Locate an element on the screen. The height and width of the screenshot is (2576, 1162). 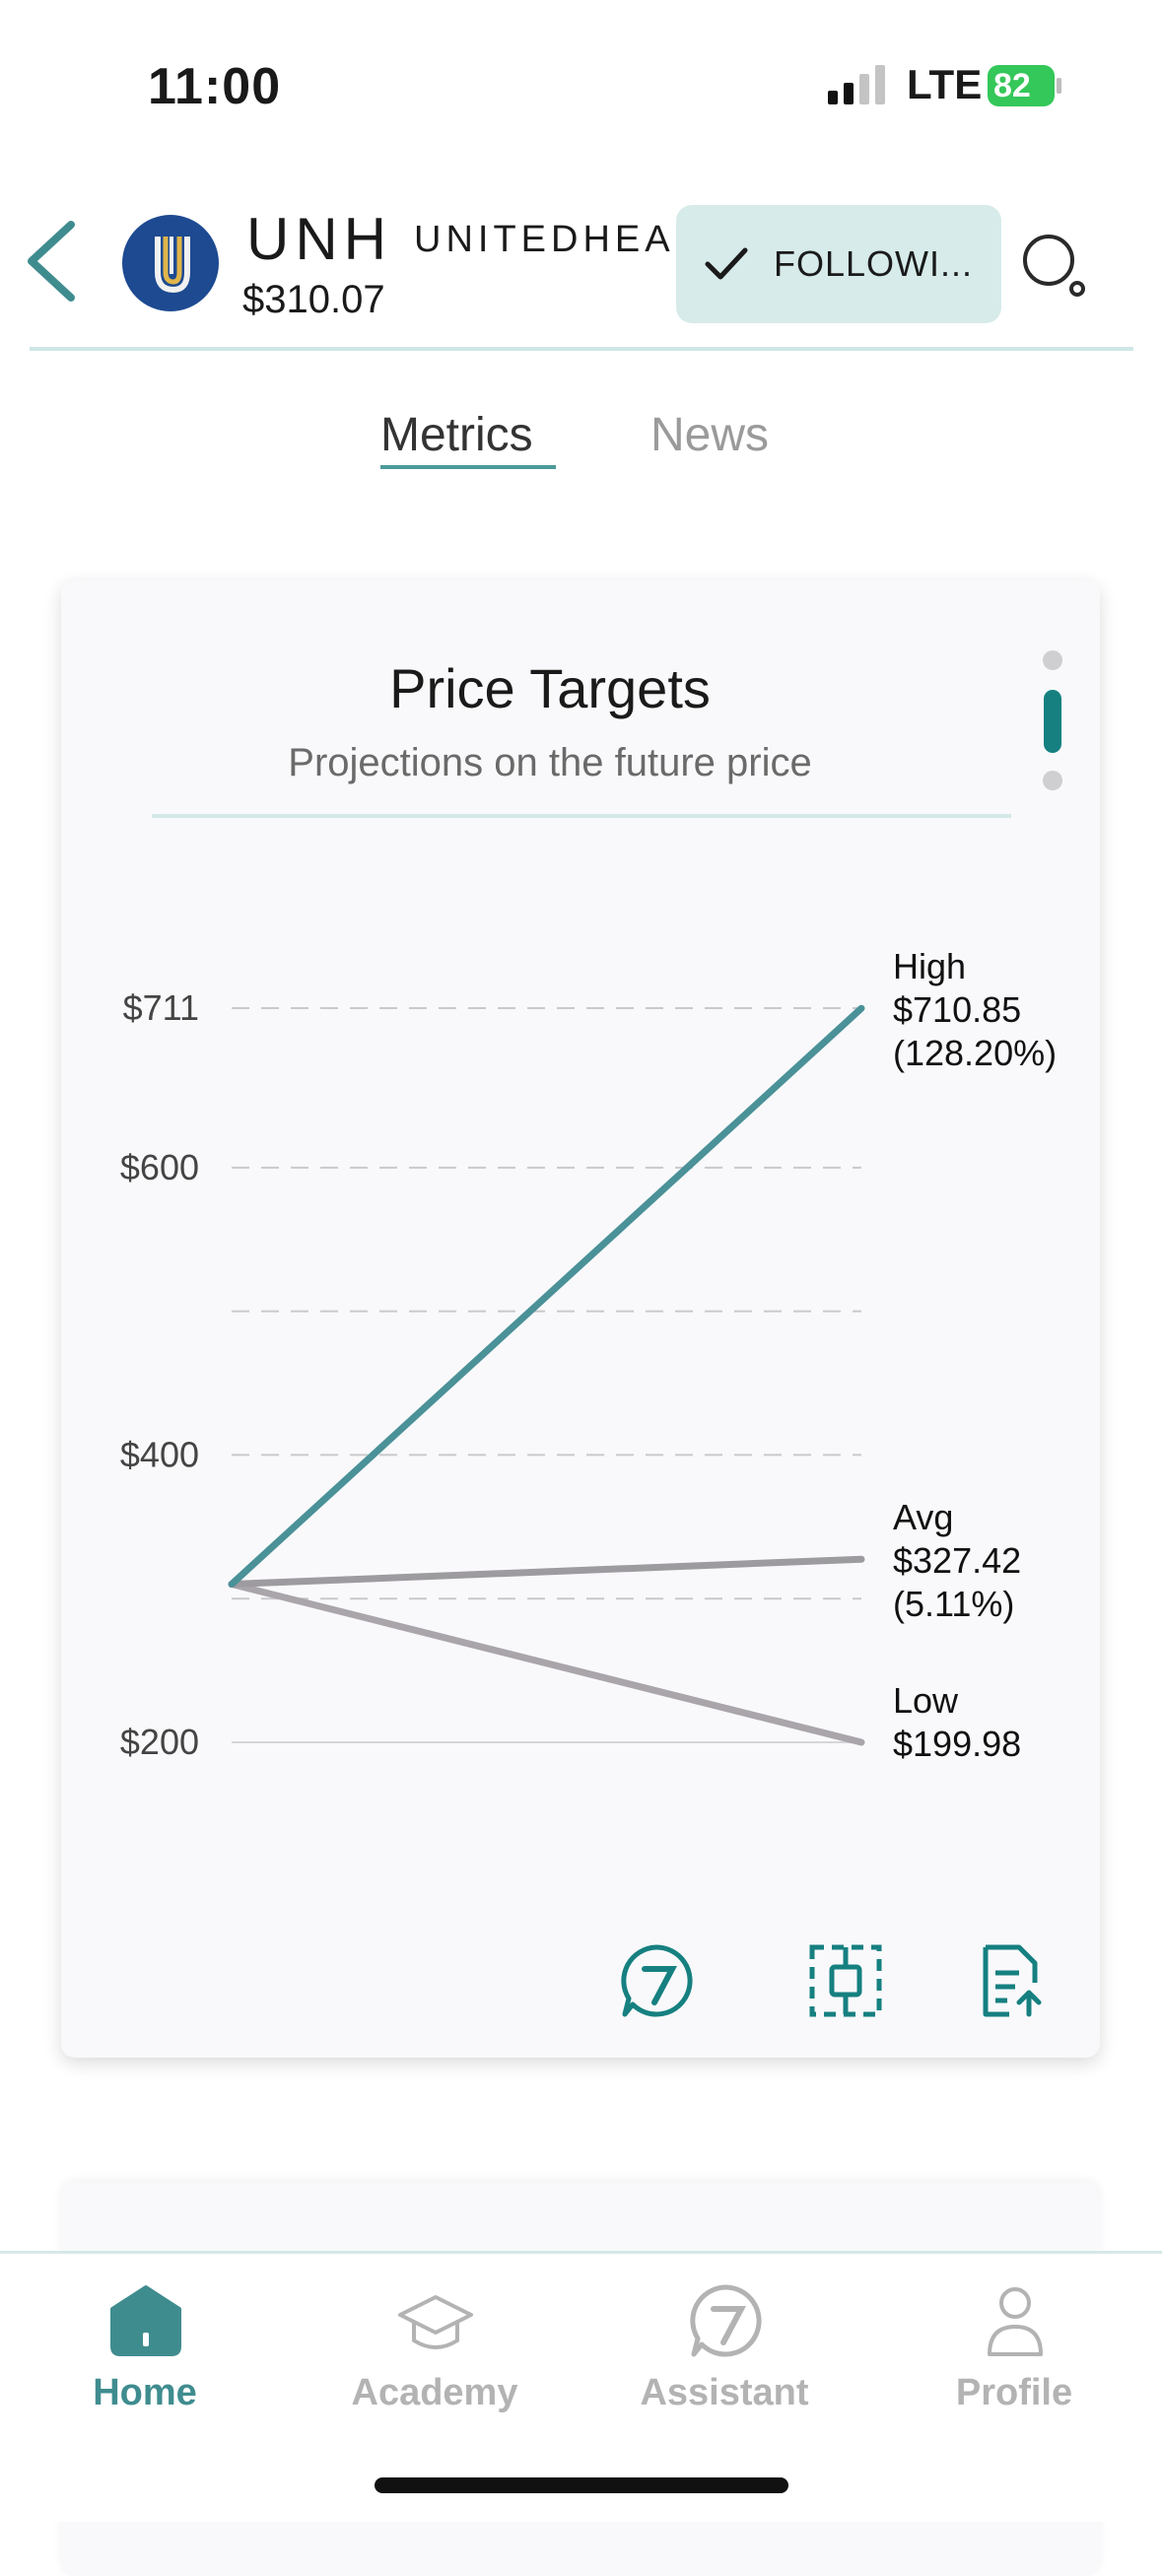
home-icon is located at coordinates (146, 2320).